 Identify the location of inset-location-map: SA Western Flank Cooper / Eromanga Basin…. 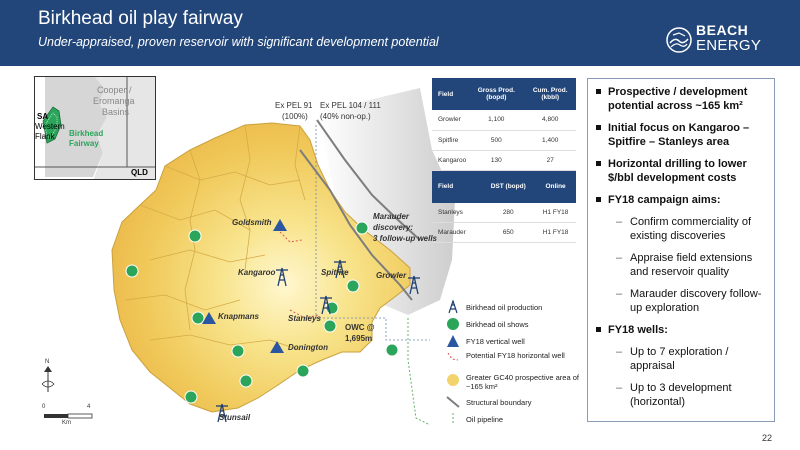
(95, 128).